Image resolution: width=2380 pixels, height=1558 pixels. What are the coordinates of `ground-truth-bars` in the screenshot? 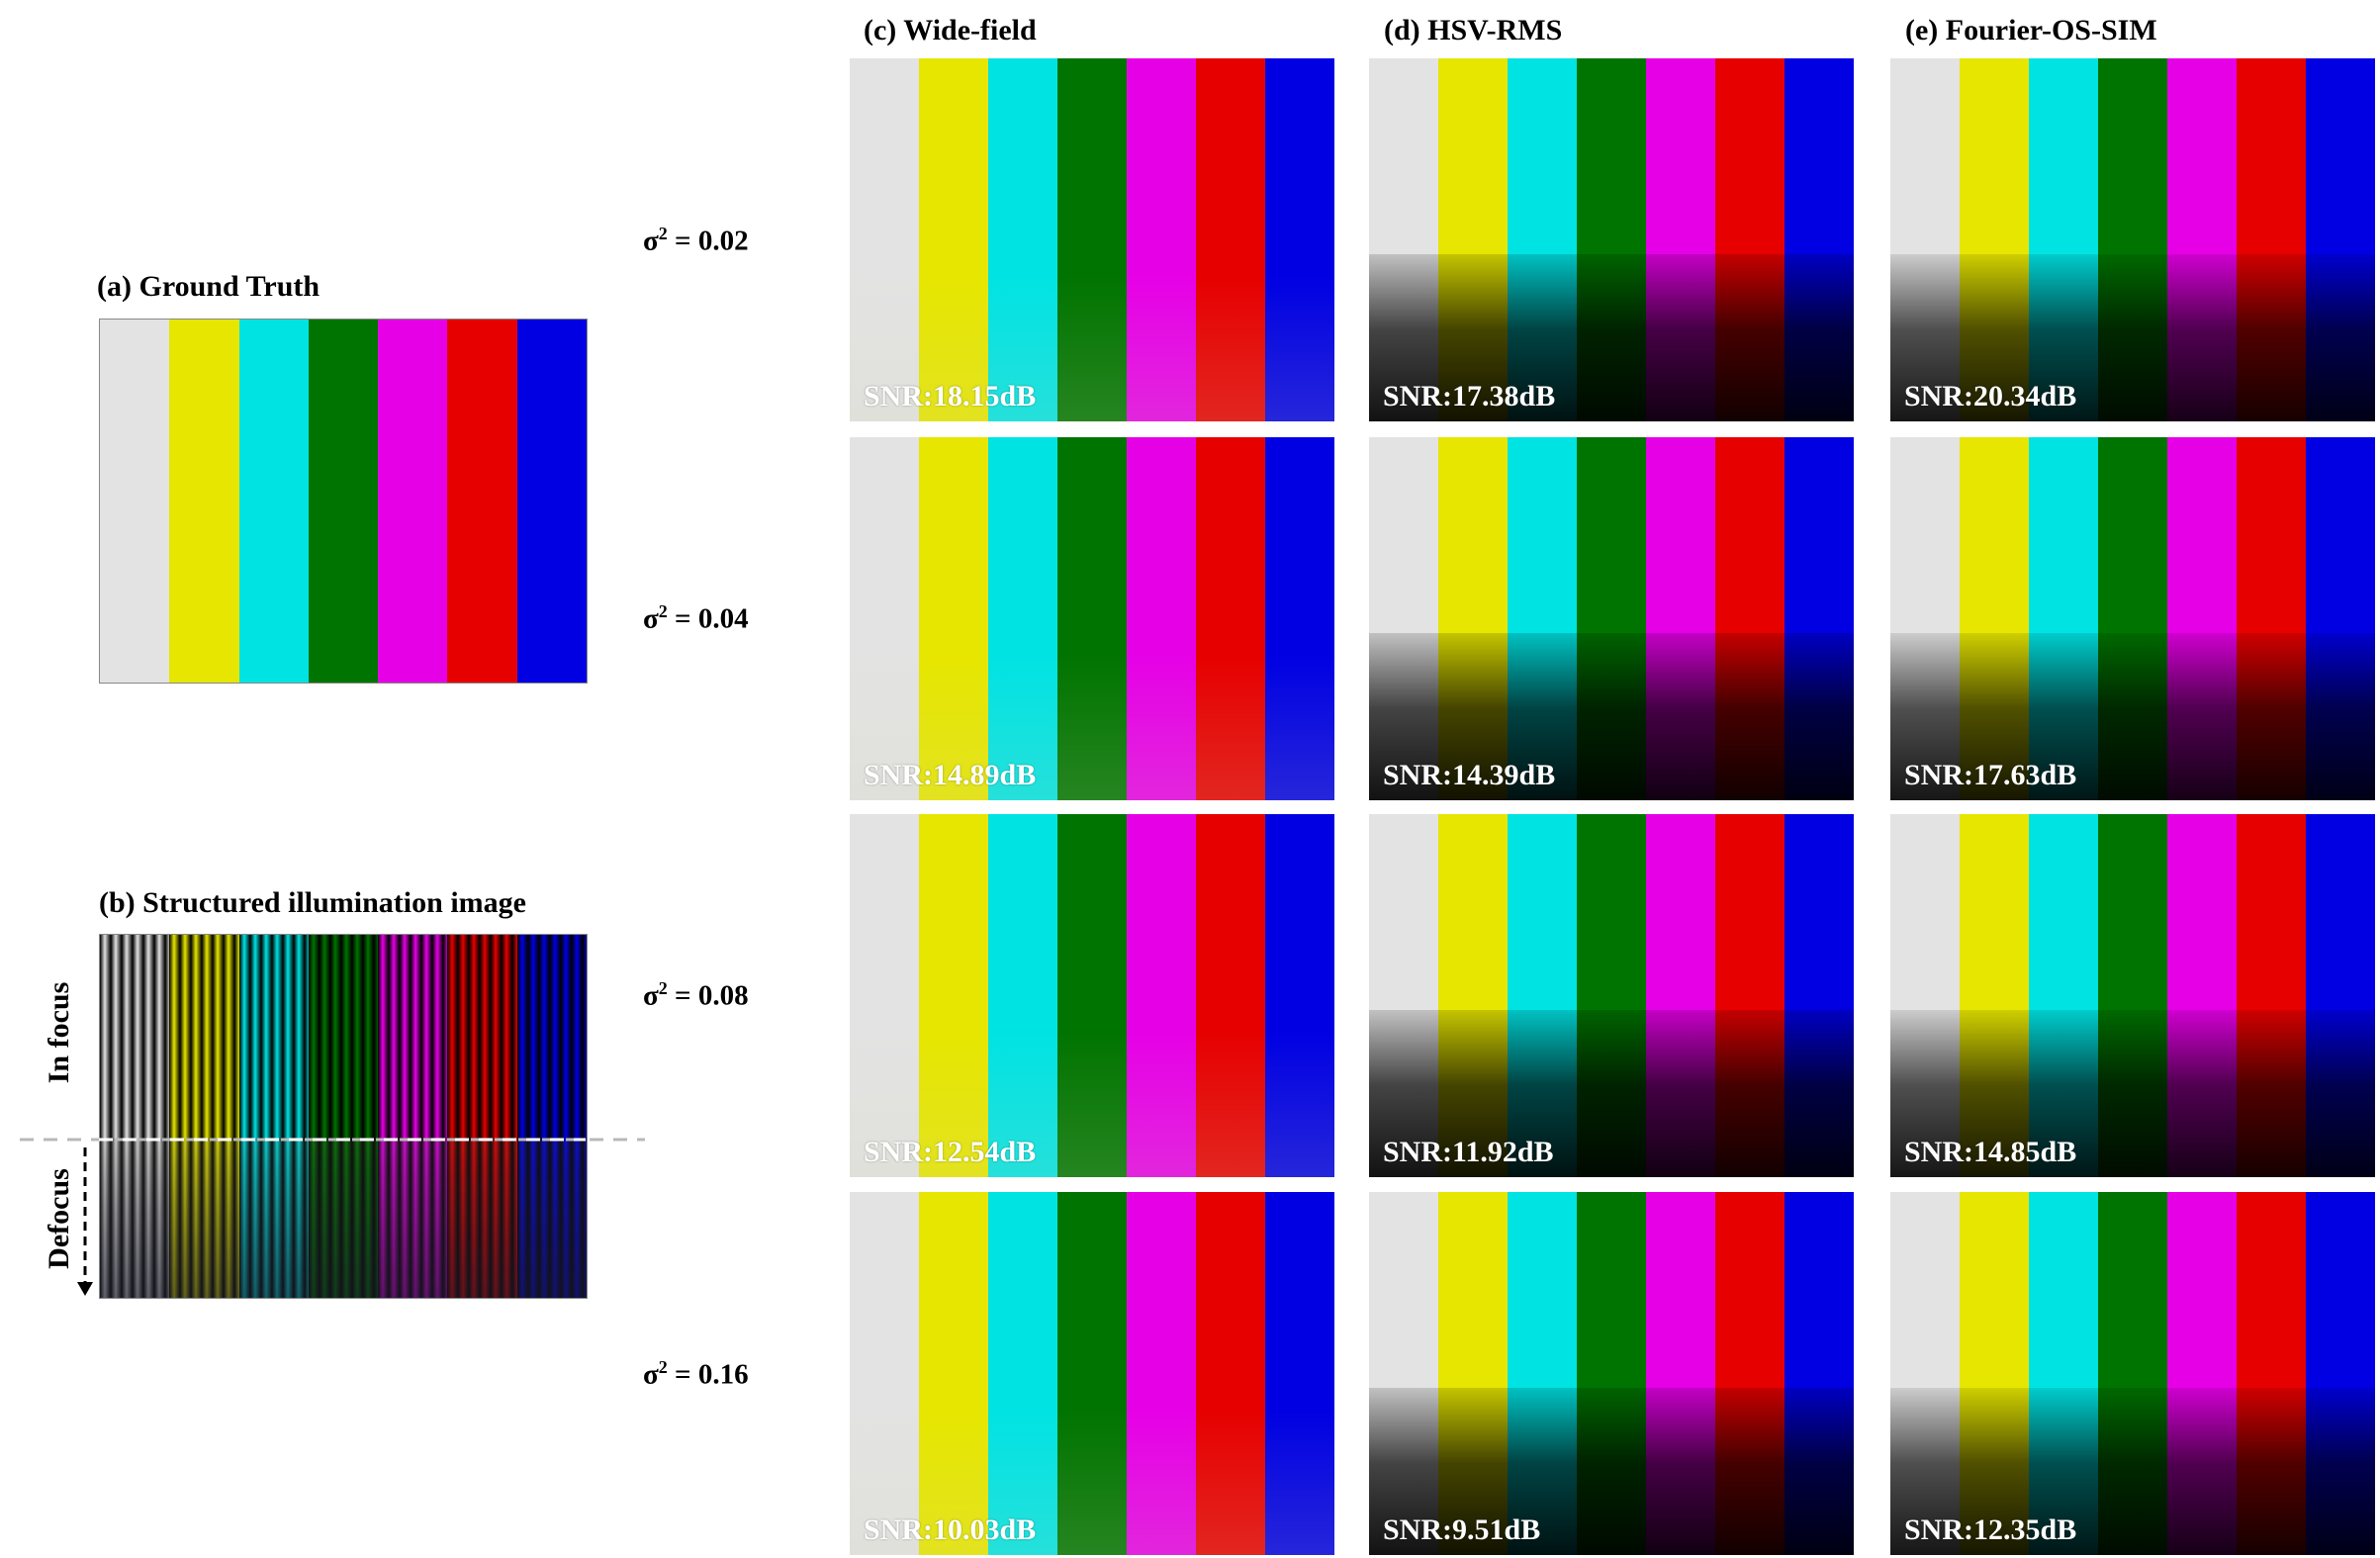 It's located at (343, 501).